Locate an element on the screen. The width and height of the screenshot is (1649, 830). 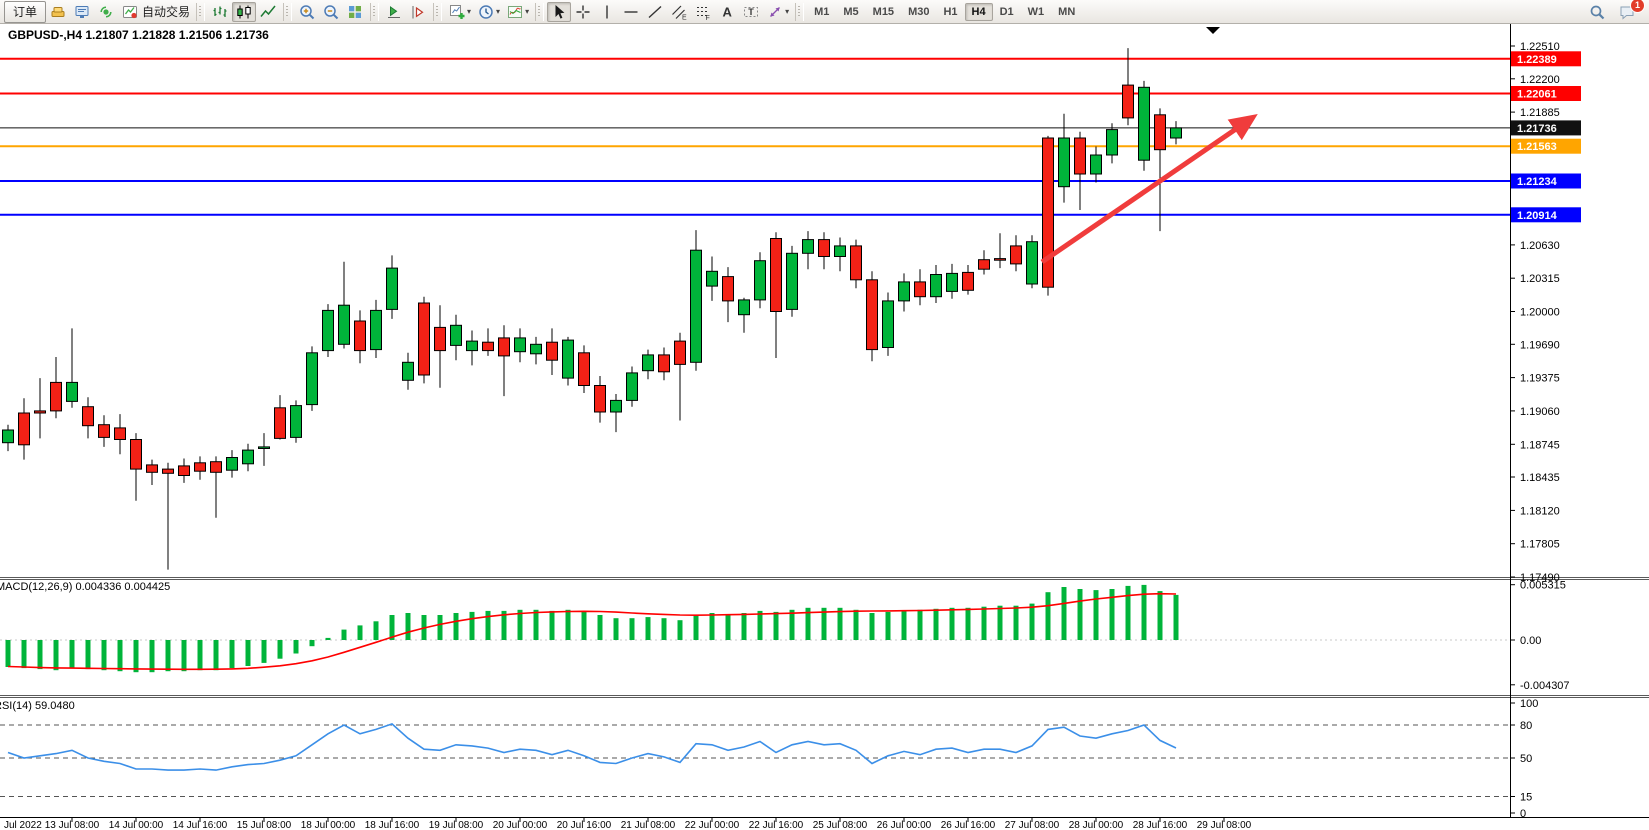
new-order-button: 订单 is located at coordinates (25, 11).